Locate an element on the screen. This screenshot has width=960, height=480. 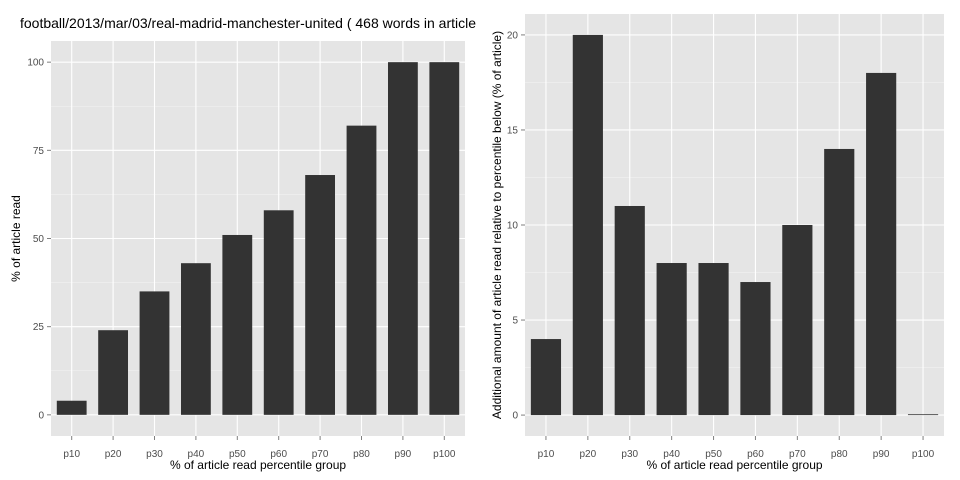
y-tick-label: 100 is located at coordinates (35, 63).